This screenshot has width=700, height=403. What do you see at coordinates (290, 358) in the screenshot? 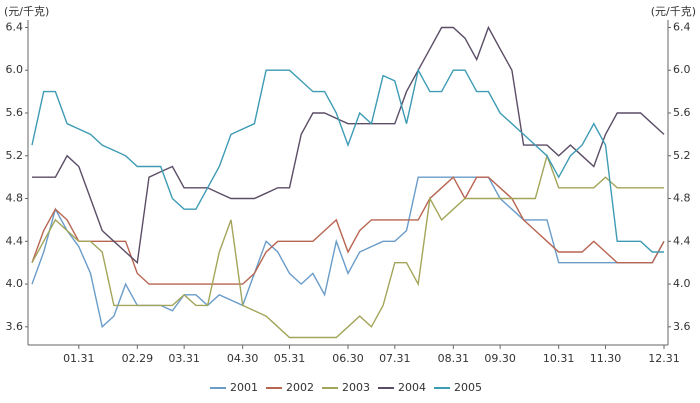
I see `x-tick-label: 05.31` at bounding box center [290, 358].